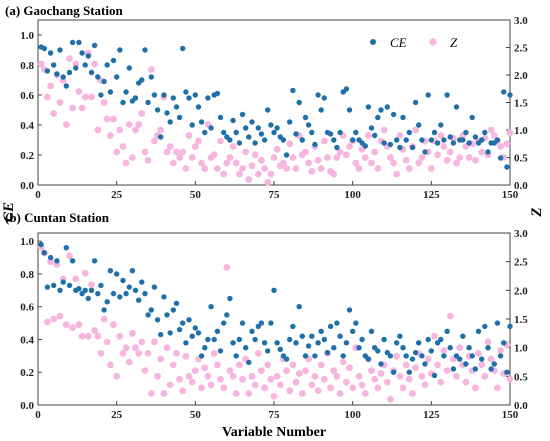 This screenshot has width=550, height=441. I want to click on panel-title-b: (b) Cuntan Station, so click(57, 217).